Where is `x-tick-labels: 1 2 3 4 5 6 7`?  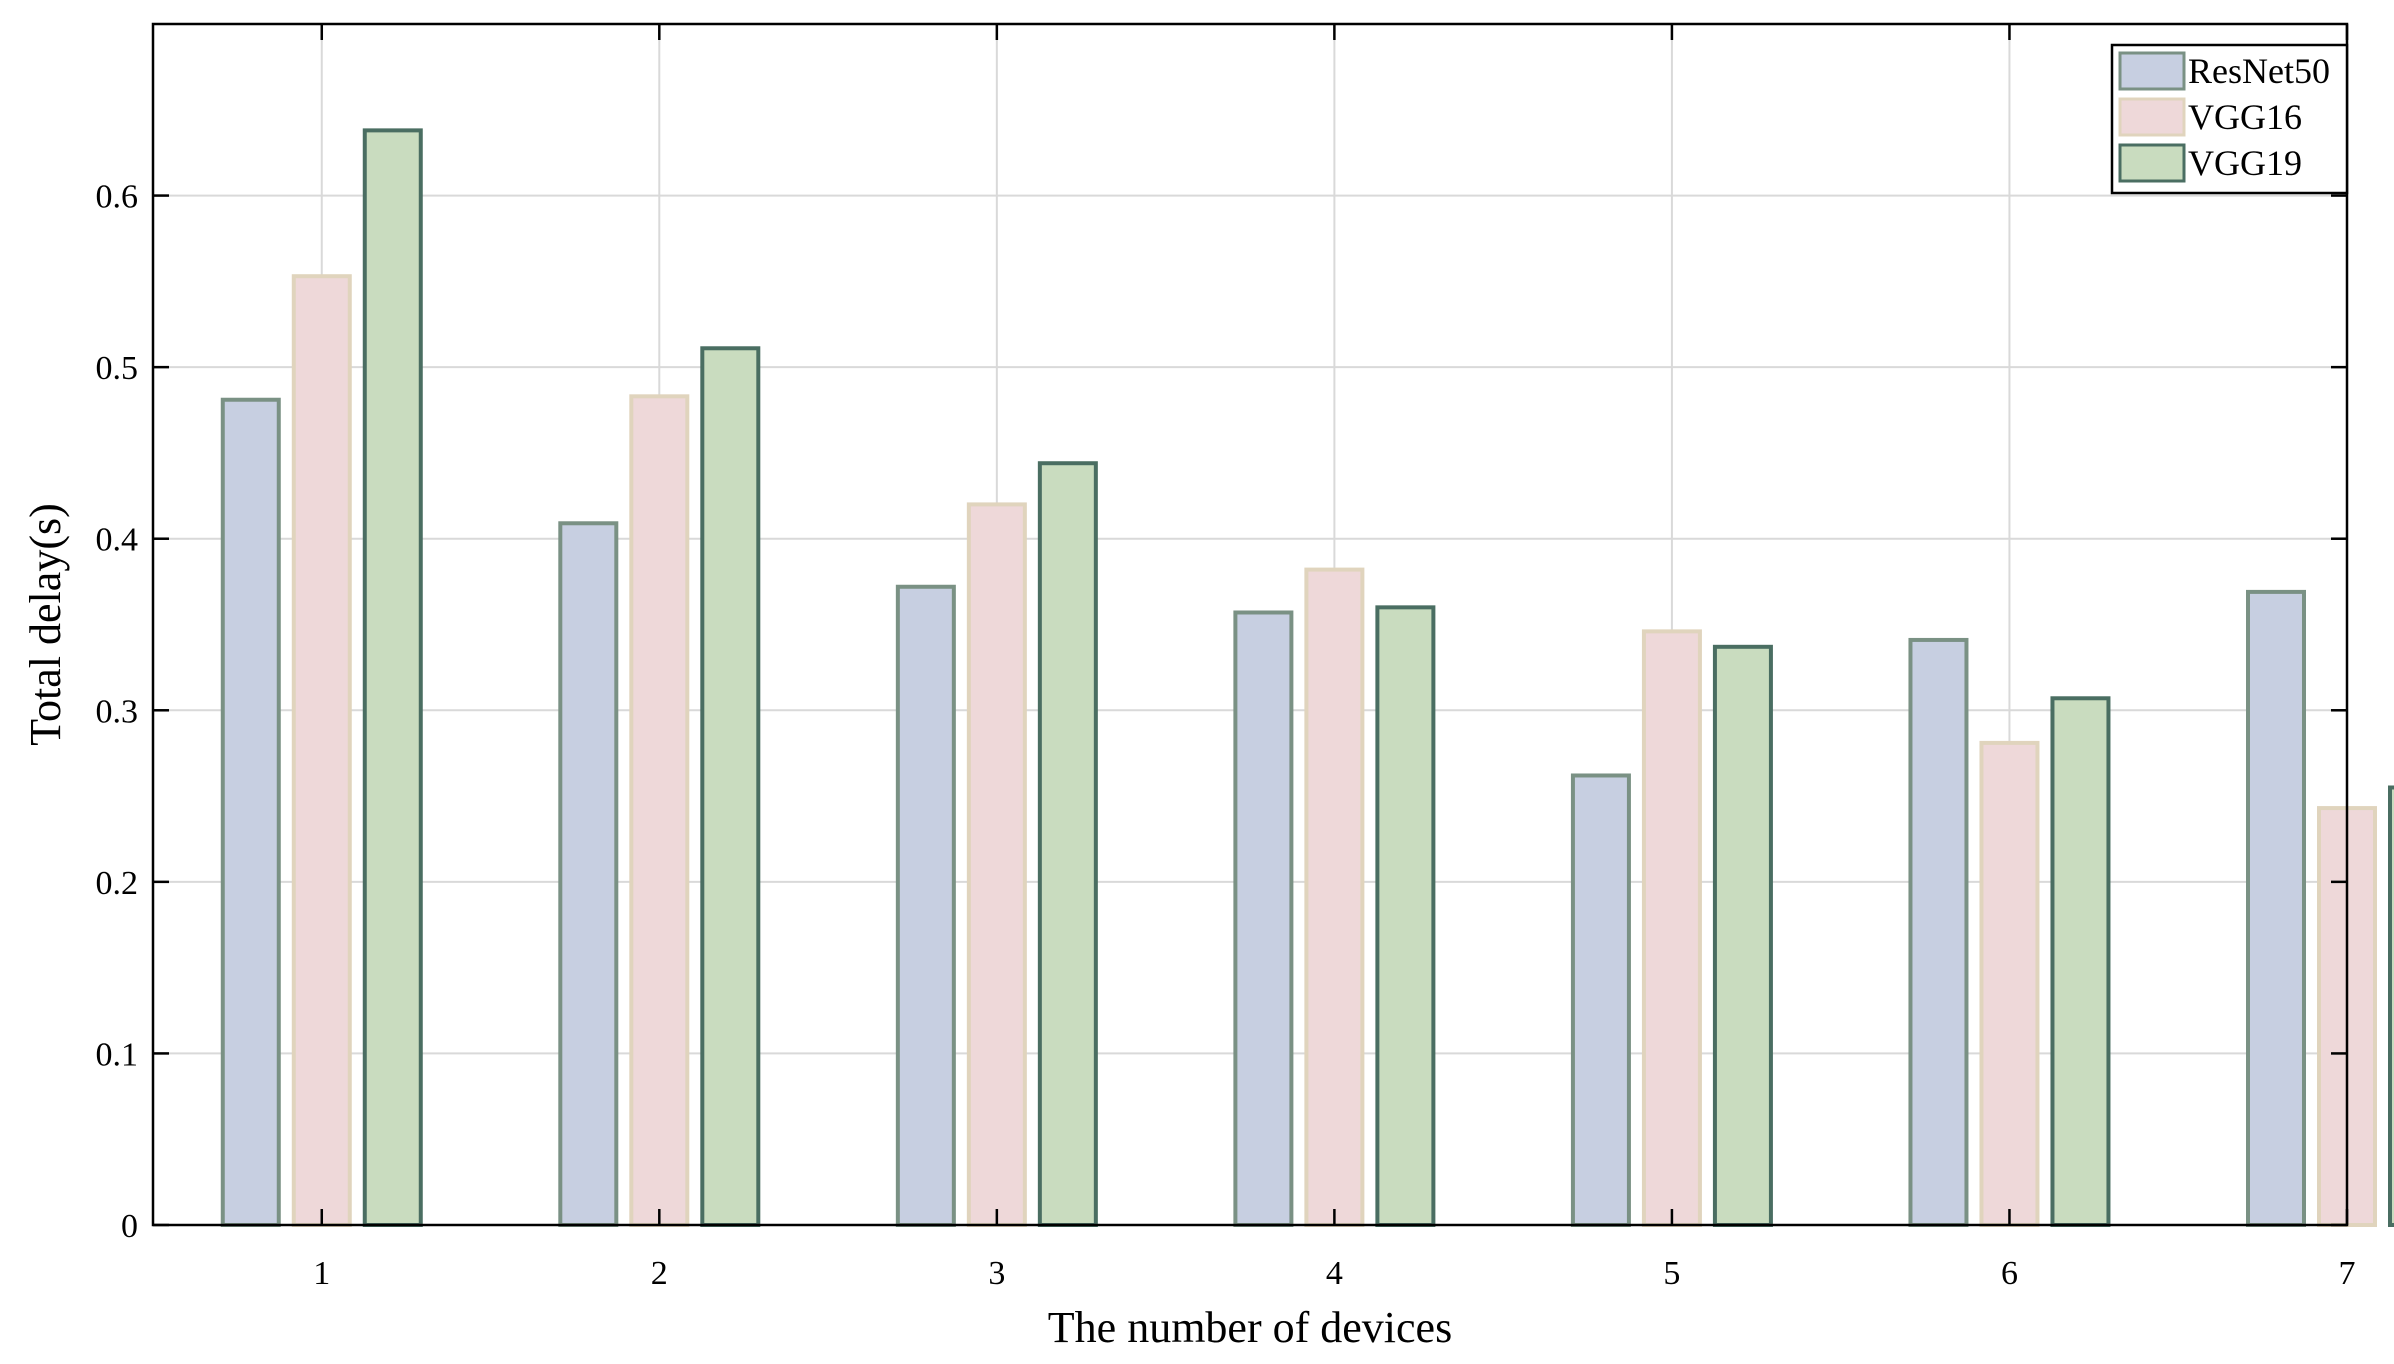 x-tick-labels: 1 2 3 4 5 6 7 is located at coordinates (1334, 1273).